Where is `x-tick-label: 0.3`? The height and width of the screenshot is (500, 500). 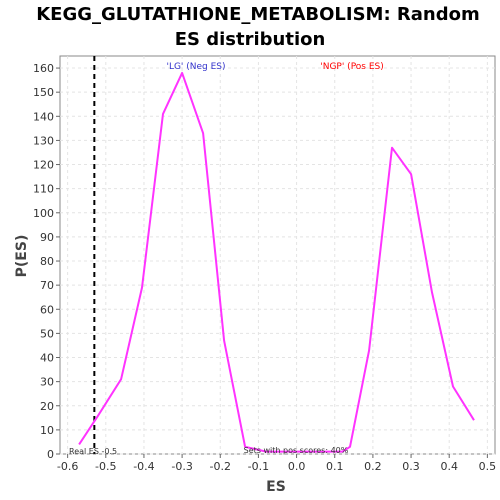
x-tick-label: 0.3 is located at coordinates (411, 466).